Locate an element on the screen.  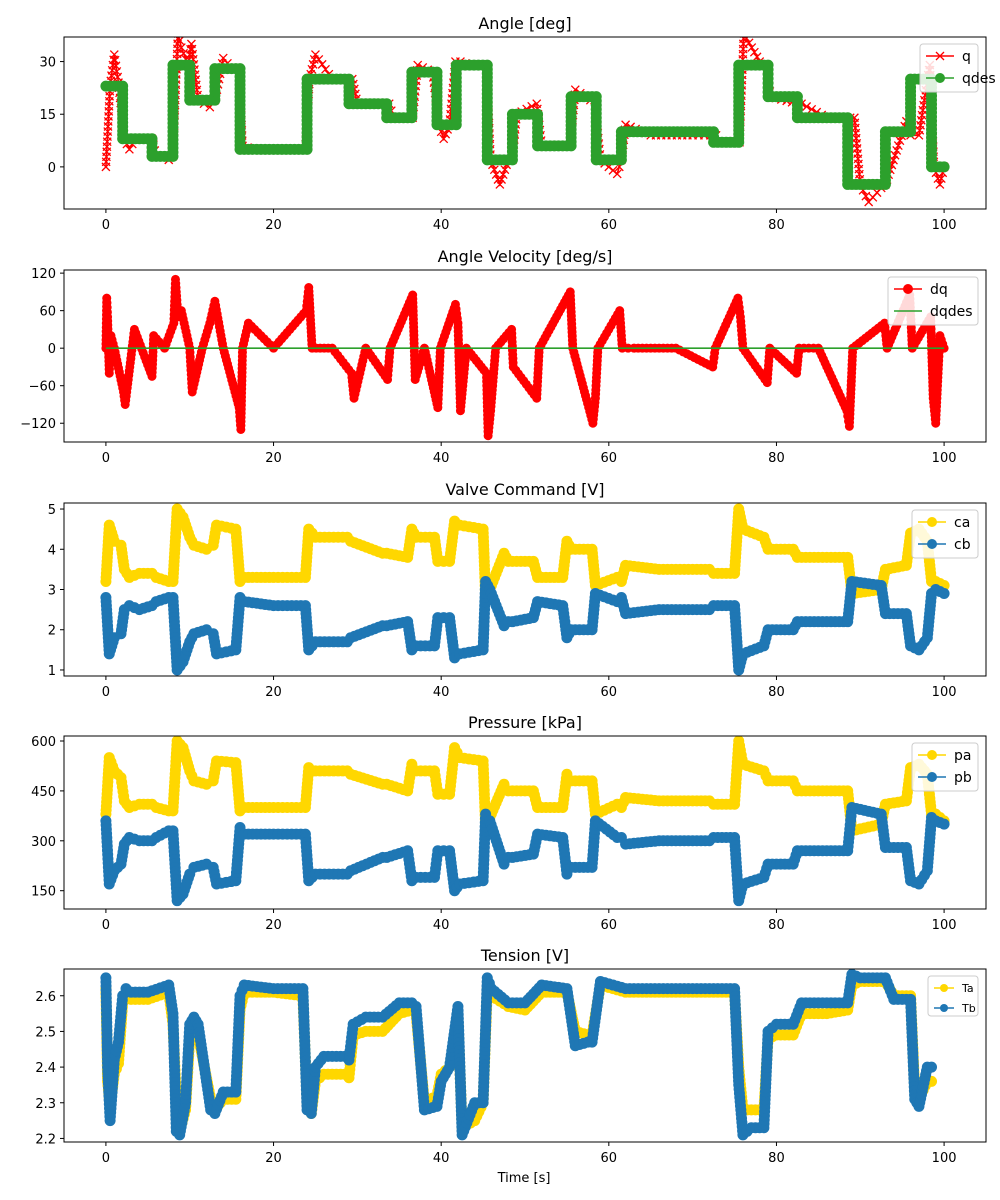
legend-pressure: pa pb is located at coordinates (945, 767).